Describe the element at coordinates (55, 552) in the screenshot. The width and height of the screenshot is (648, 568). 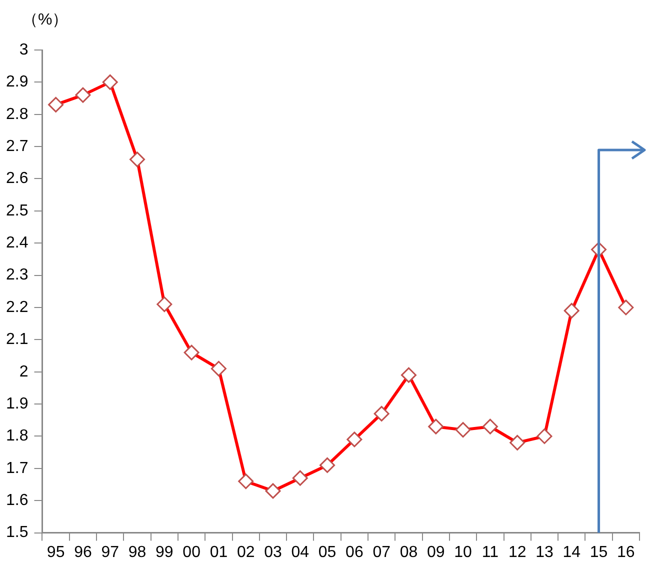
I see `x-tick-label: 95` at that location.